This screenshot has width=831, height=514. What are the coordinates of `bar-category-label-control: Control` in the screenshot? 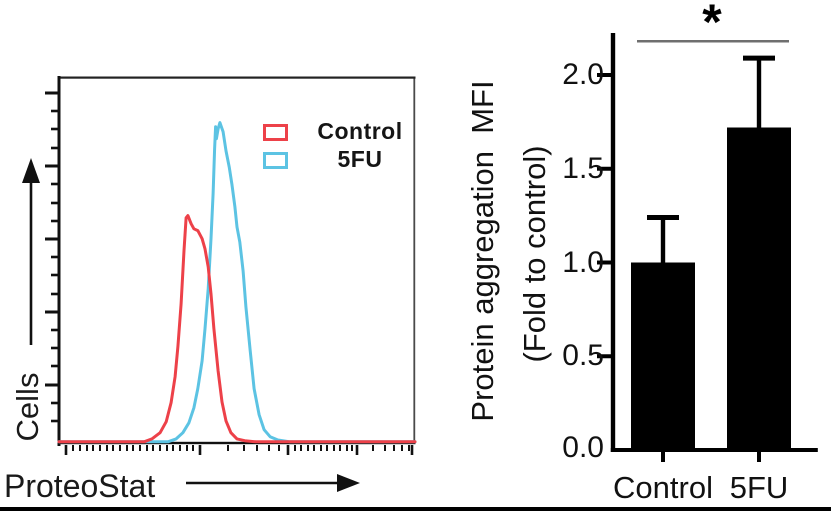 It's located at (663, 487).